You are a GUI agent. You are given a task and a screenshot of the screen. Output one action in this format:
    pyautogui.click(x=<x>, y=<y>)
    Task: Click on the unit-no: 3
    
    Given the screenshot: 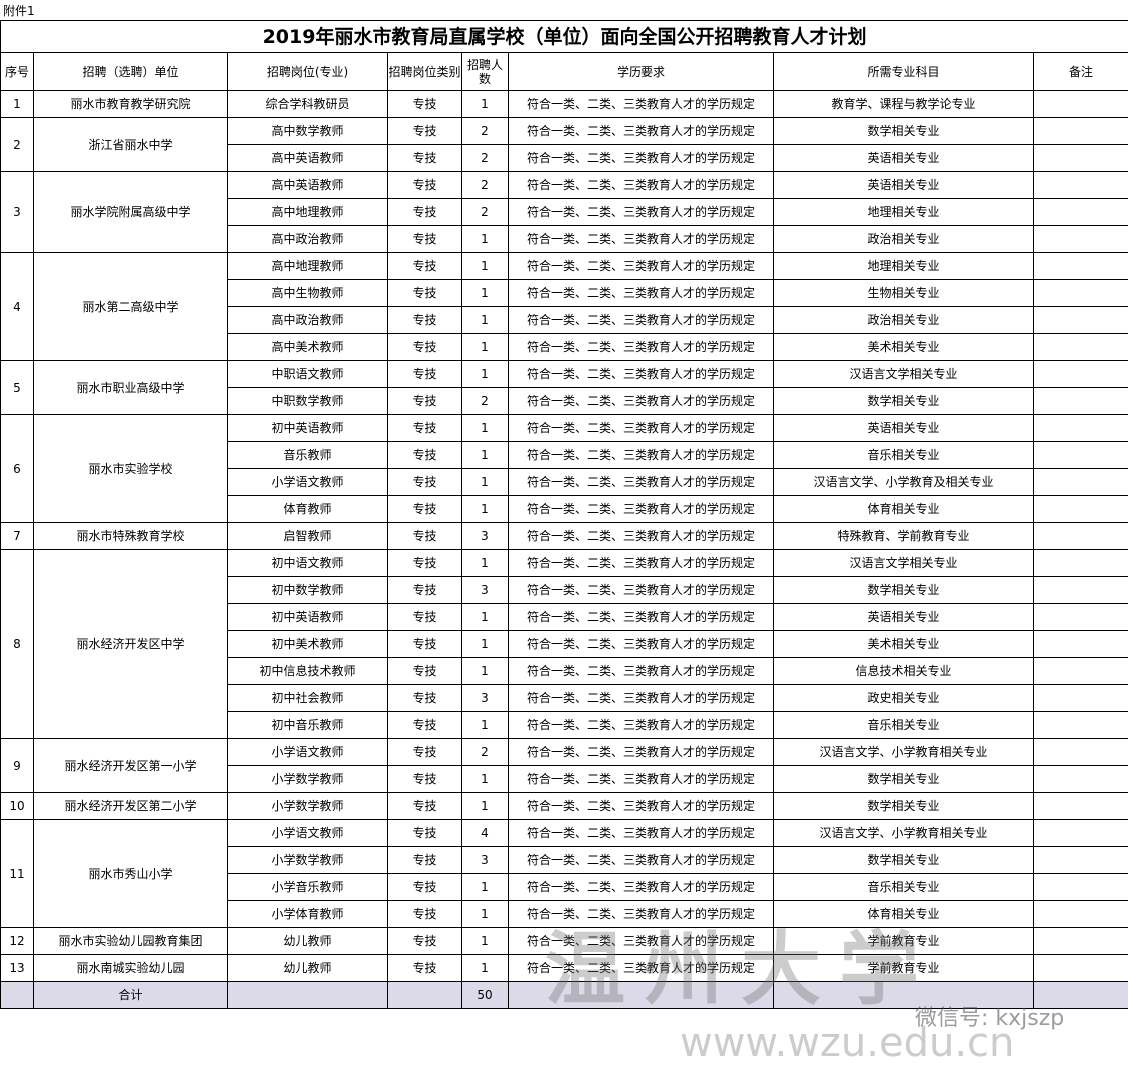 What is the action you would take?
    pyautogui.click(x=17, y=212)
    